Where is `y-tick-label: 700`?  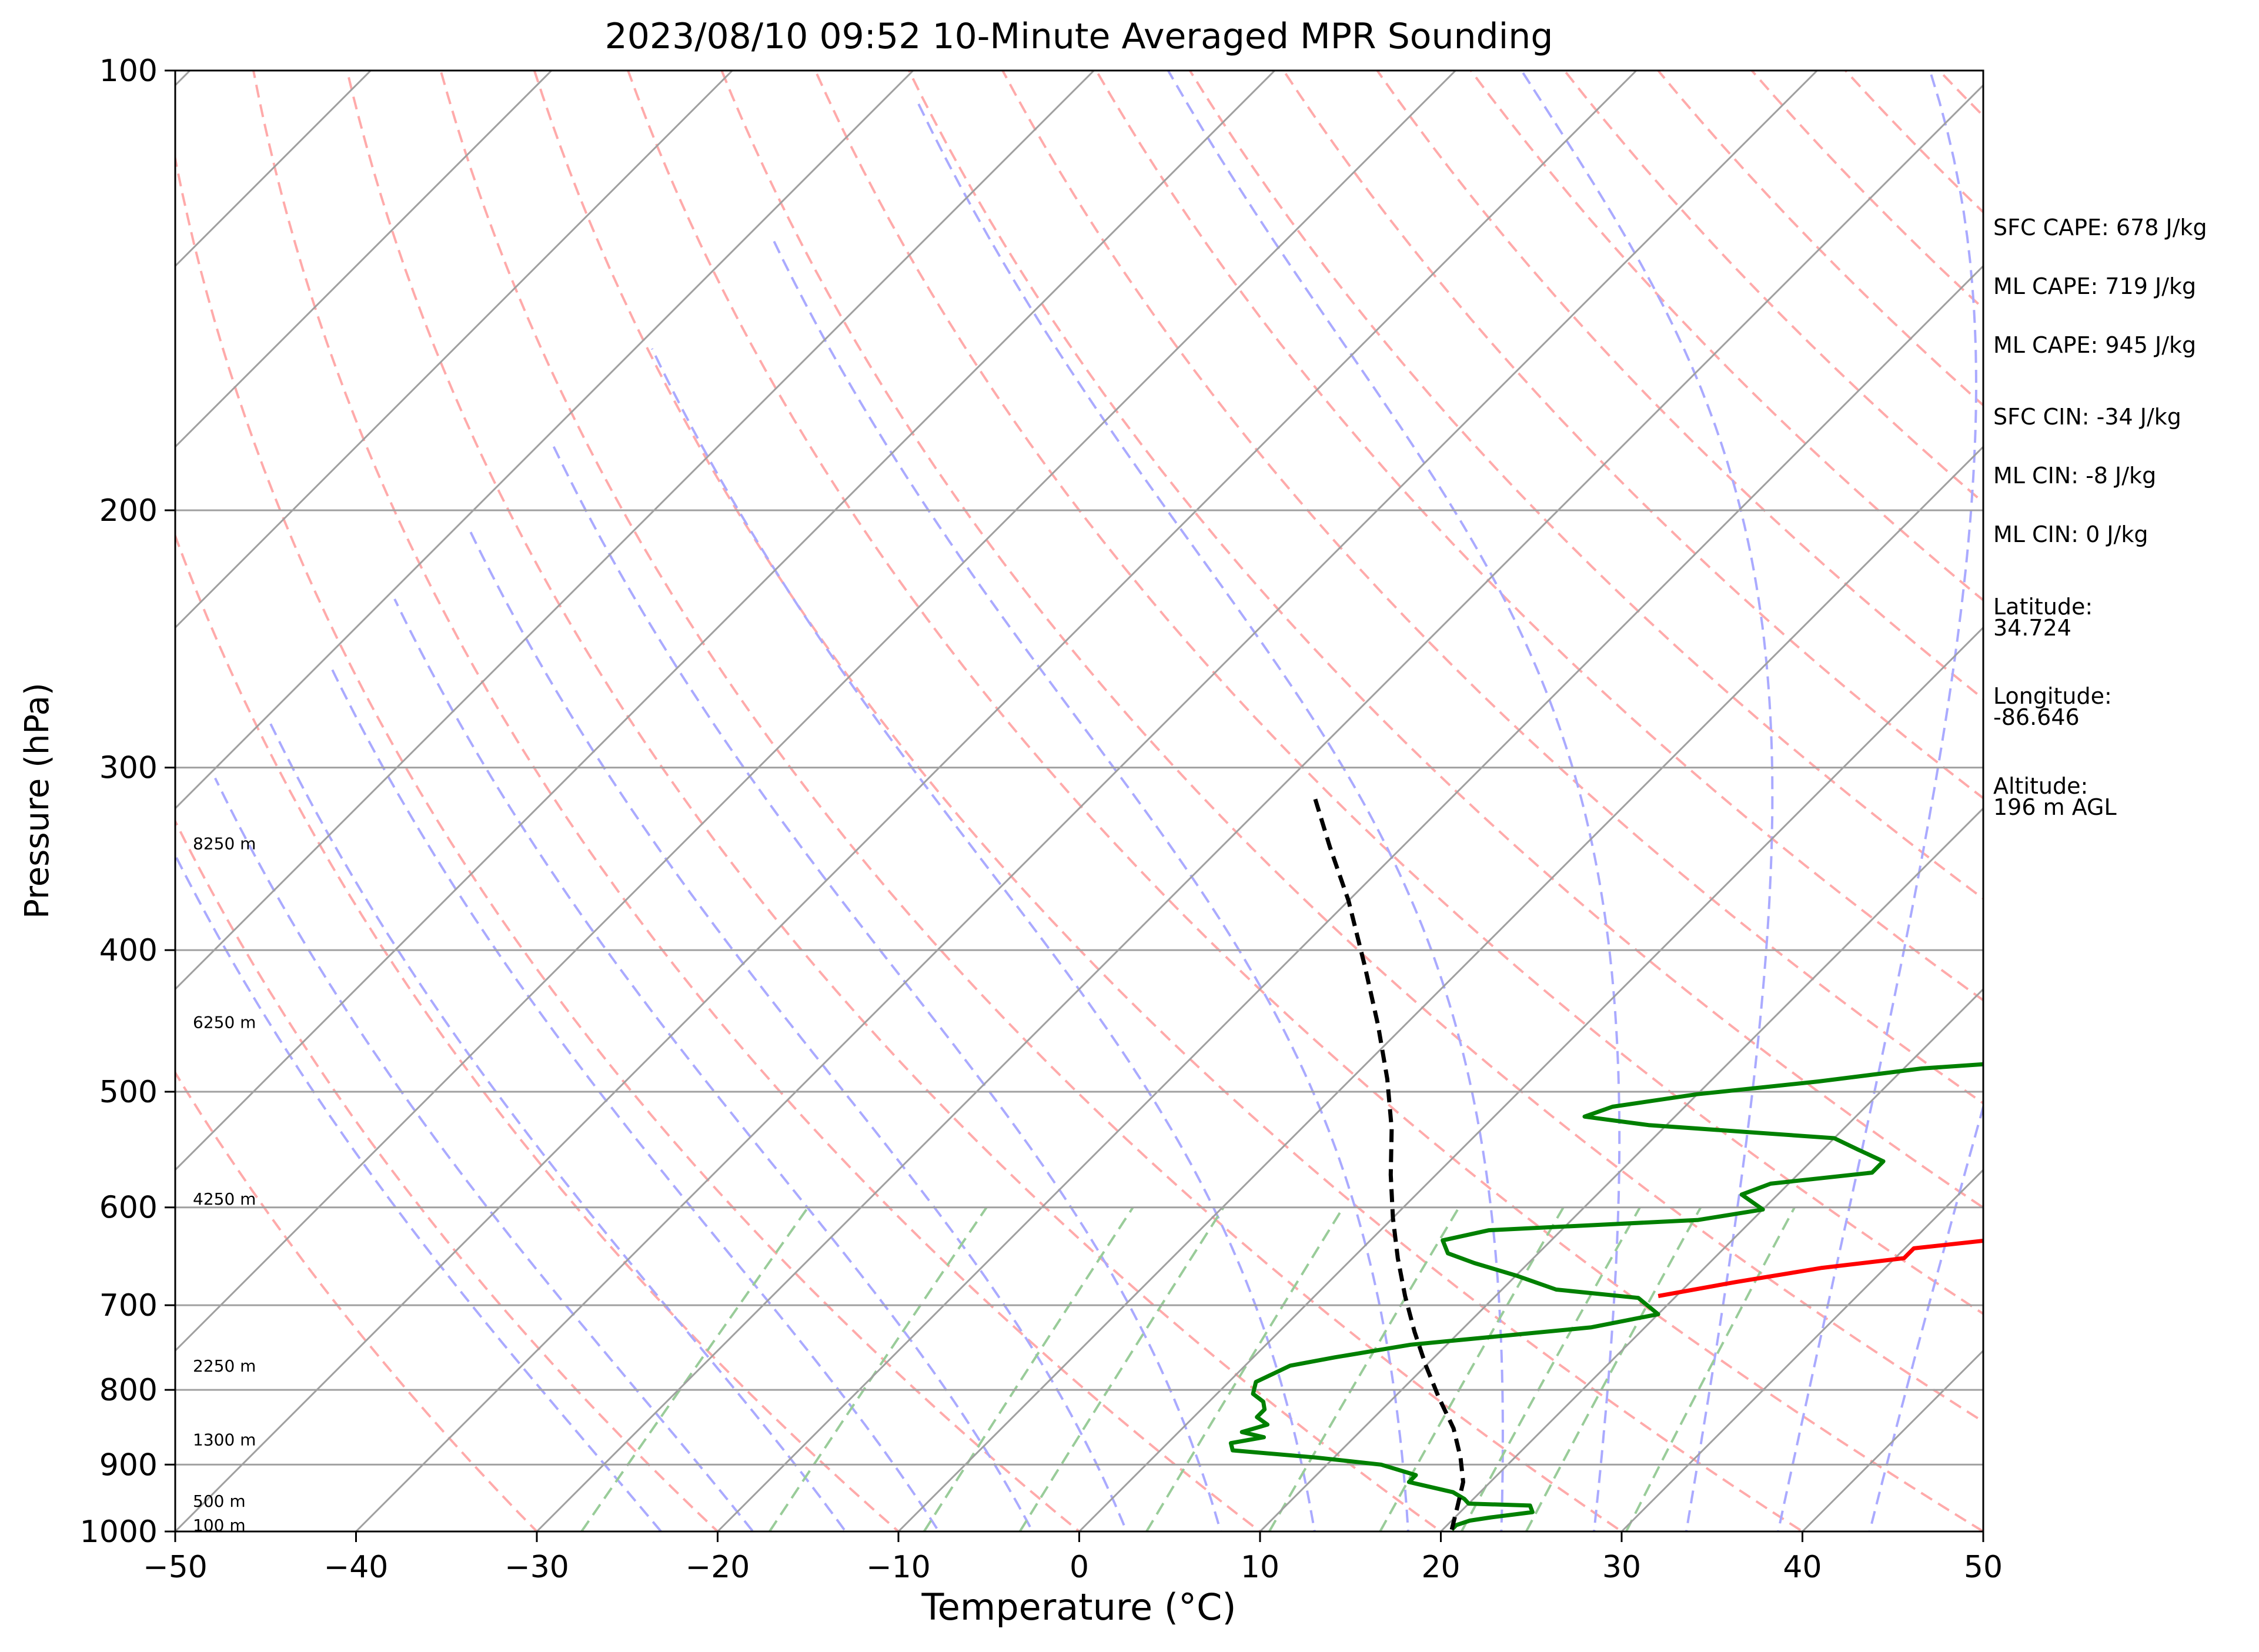 y-tick-label: 700 is located at coordinates (128, 1306).